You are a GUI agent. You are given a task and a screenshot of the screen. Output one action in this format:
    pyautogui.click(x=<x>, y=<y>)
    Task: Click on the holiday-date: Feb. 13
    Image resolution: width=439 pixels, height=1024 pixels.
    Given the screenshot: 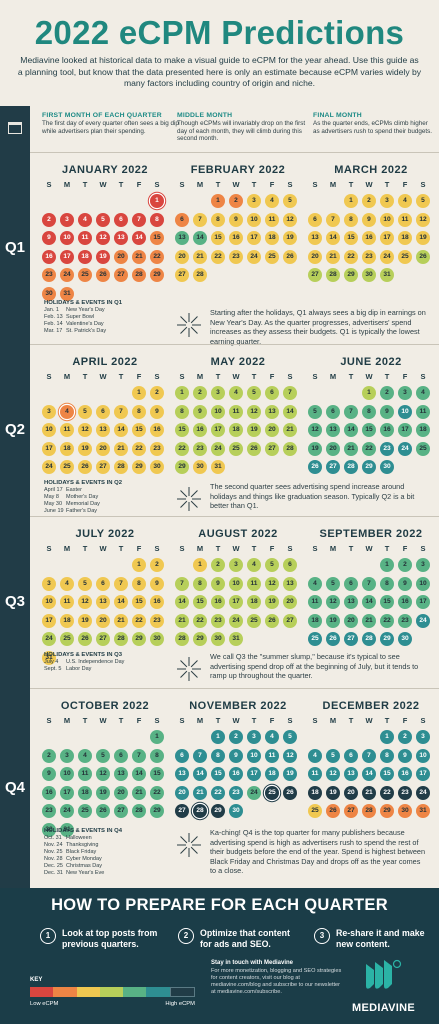 What is the action you would take?
    pyautogui.click(x=53, y=317)
    